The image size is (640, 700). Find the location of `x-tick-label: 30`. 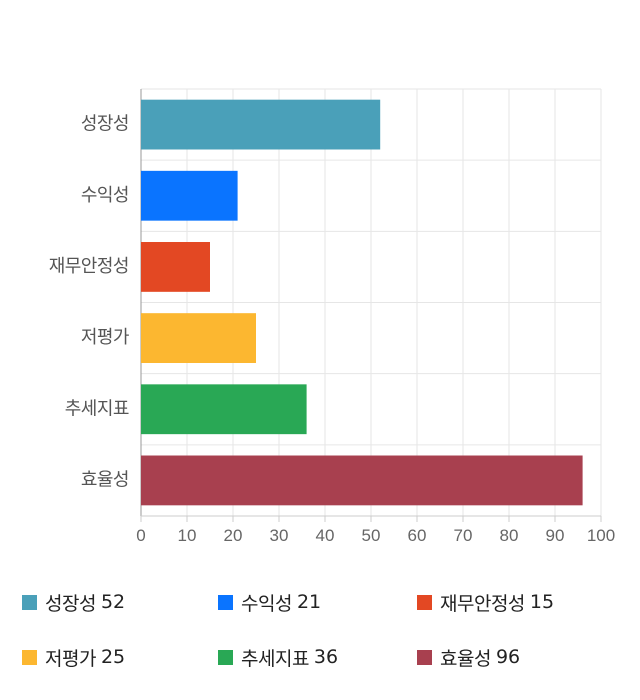

x-tick-label: 30 is located at coordinates (279, 535).